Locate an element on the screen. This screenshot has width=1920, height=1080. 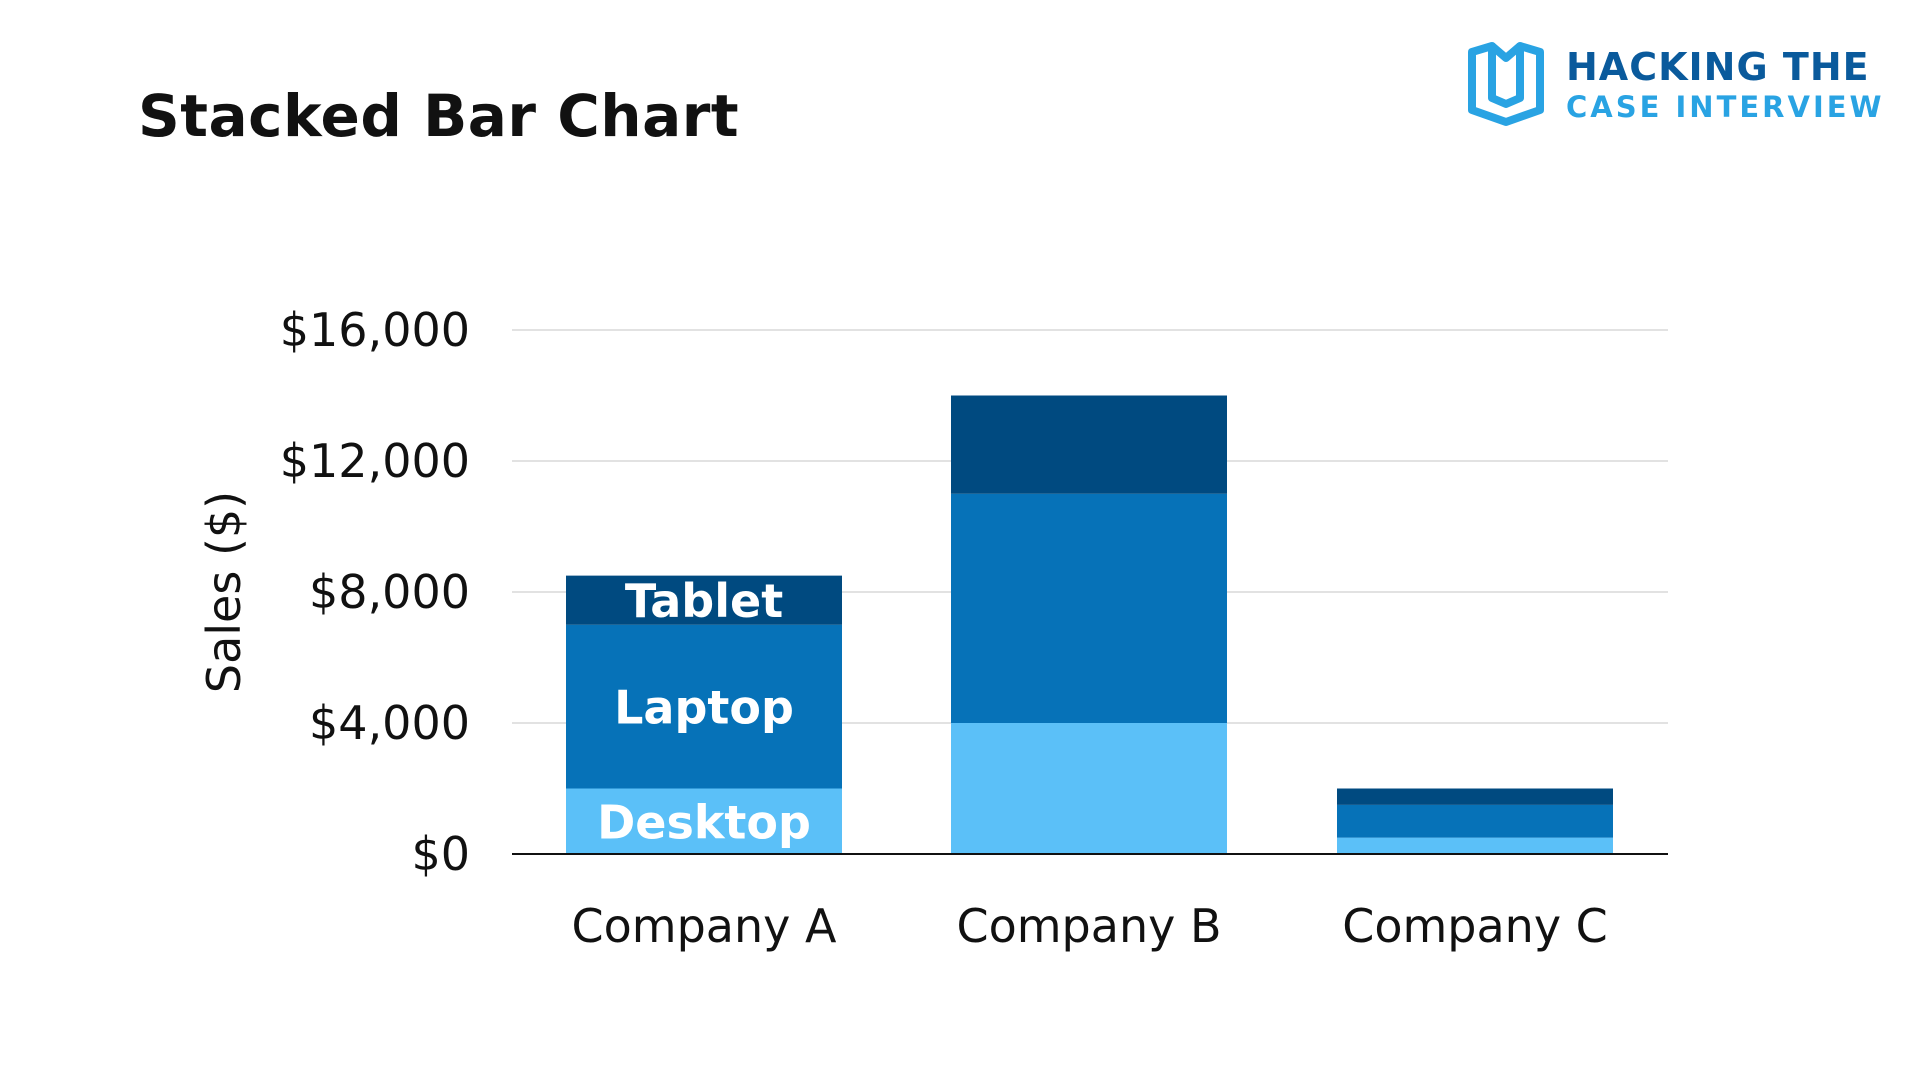
y-axis-ticks: $0 $4,000 $8,000 $12,000 $16,000 is located at coordinates (375, 592).